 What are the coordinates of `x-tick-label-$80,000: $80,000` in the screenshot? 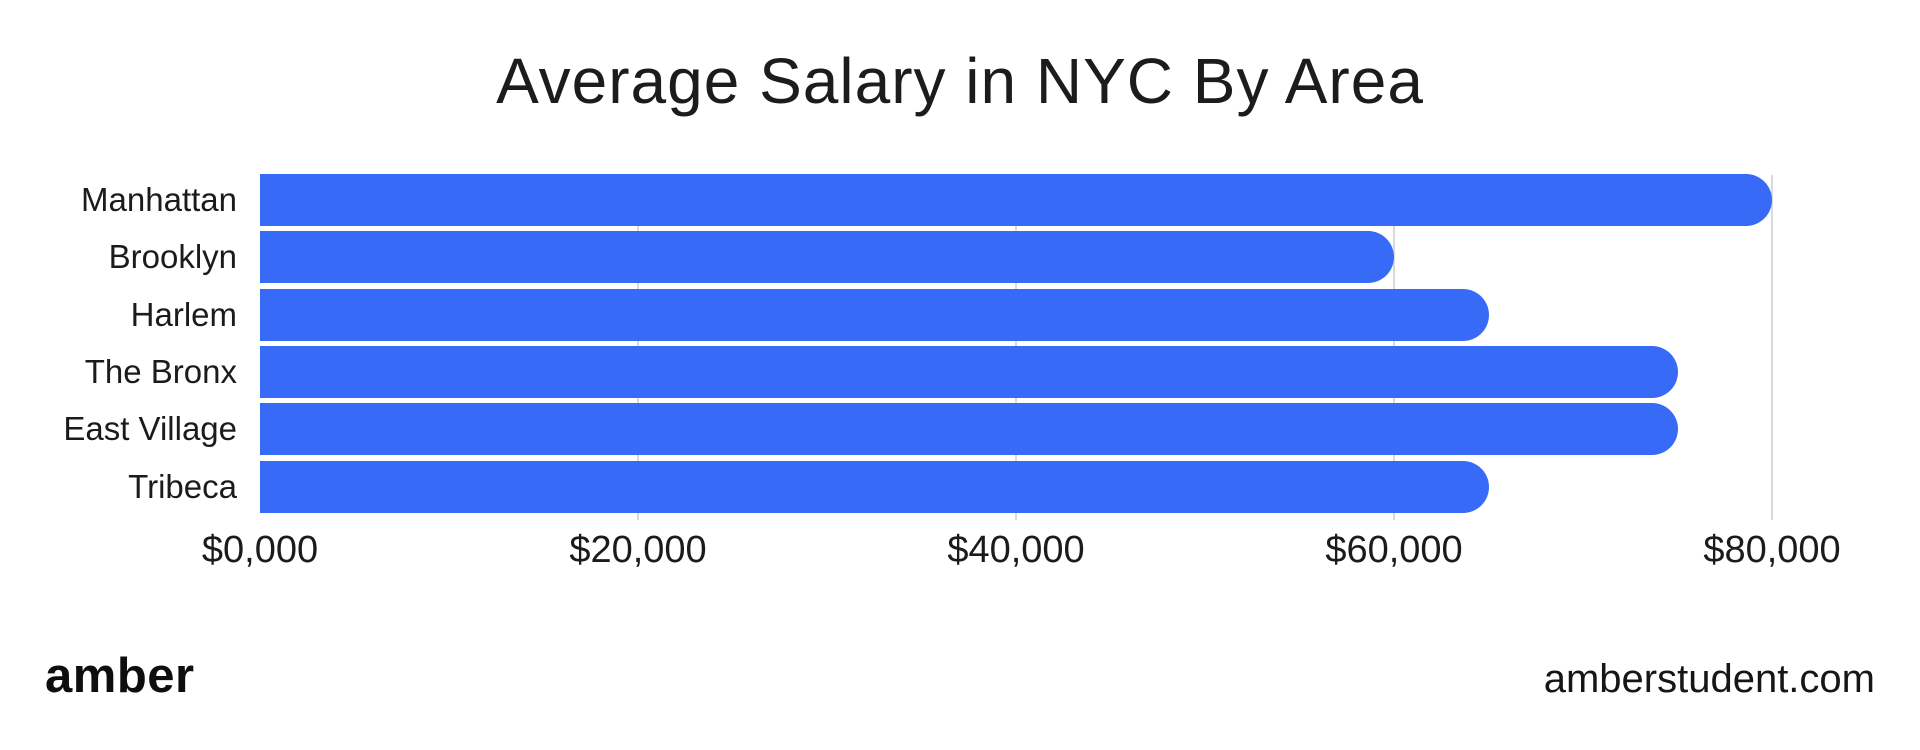 It's located at (1772, 550).